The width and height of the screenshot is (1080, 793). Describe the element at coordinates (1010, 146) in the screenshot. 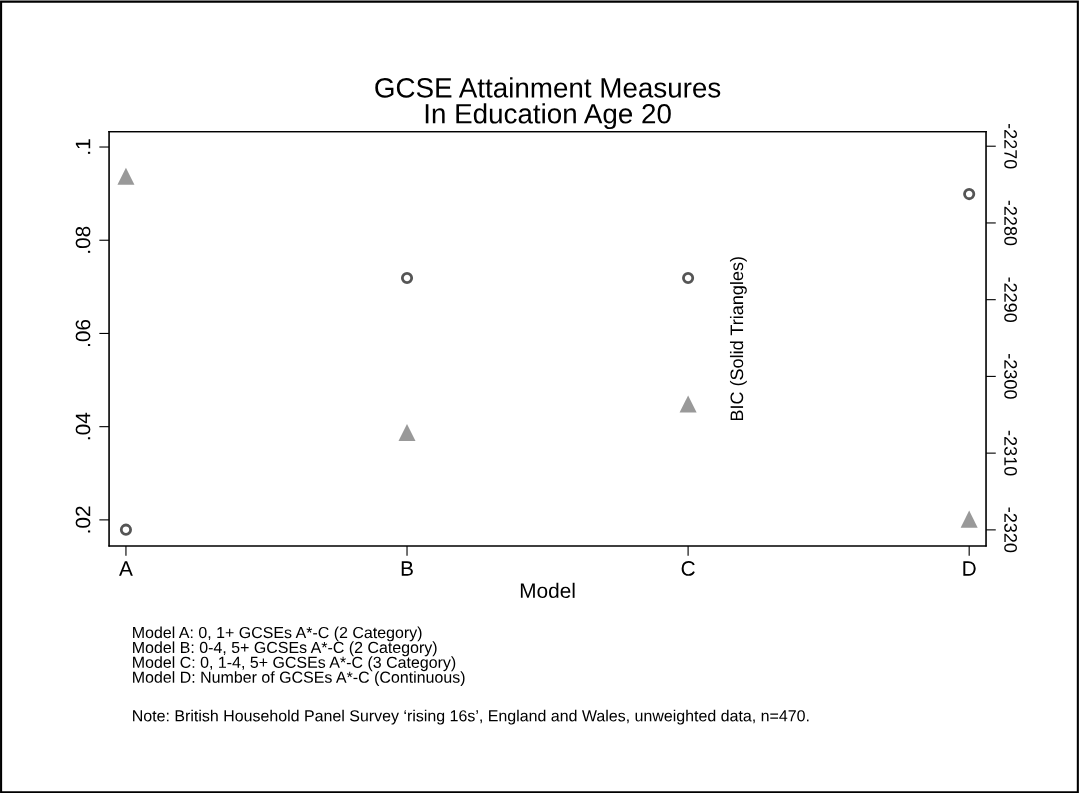

I see `y2-tick-label: -2270` at that location.